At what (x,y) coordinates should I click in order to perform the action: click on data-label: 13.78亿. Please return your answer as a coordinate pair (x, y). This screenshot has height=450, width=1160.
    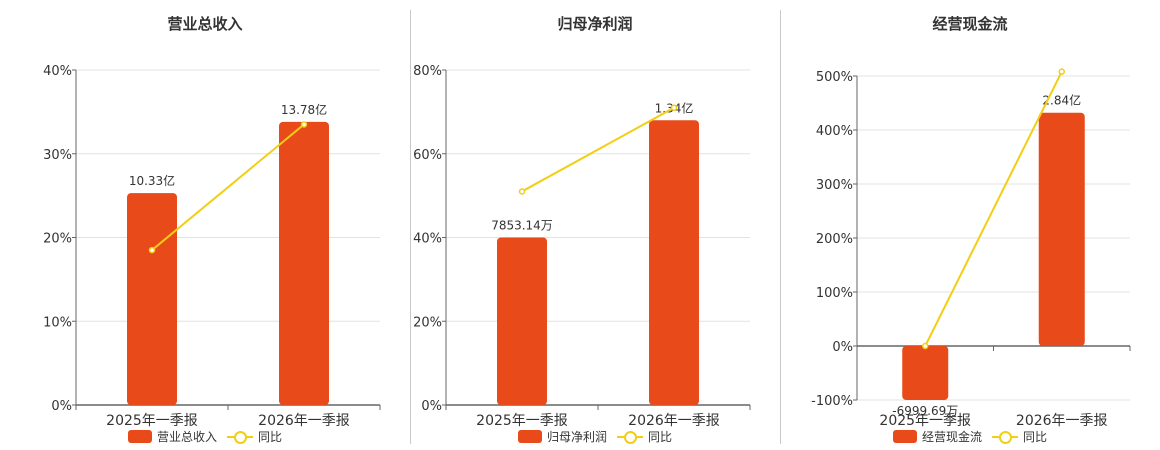
    Looking at the image, I should click on (304, 109).